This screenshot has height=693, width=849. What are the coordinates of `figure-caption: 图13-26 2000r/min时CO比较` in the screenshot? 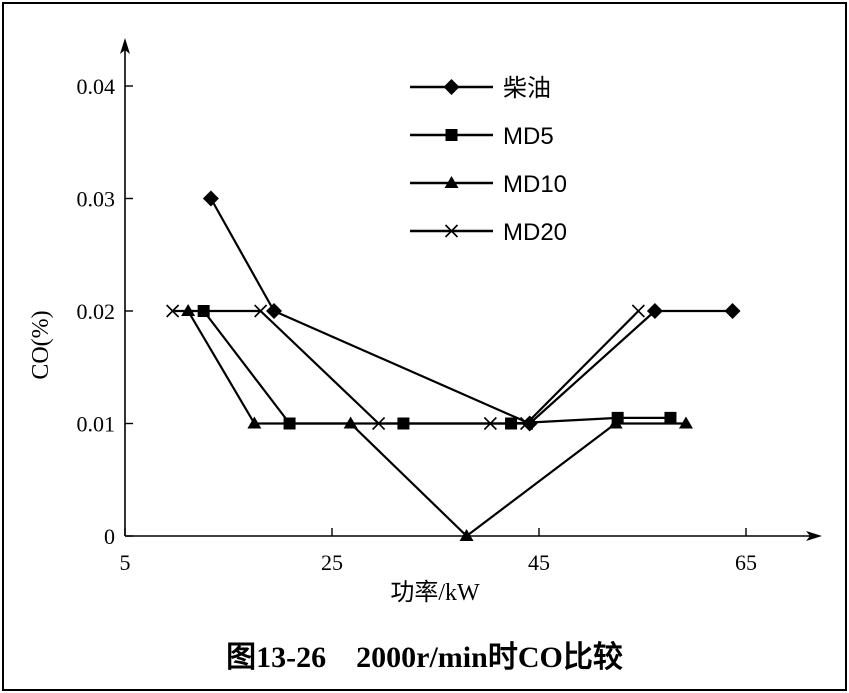 It's located at (424, 657).